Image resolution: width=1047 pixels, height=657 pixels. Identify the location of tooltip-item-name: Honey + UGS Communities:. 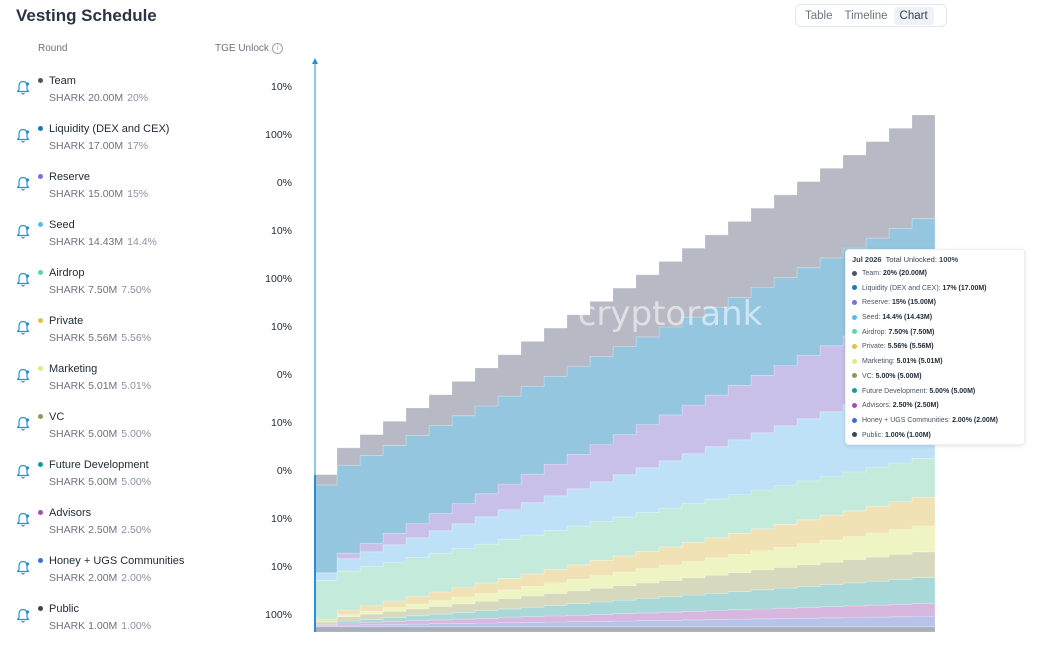
(906, 420).